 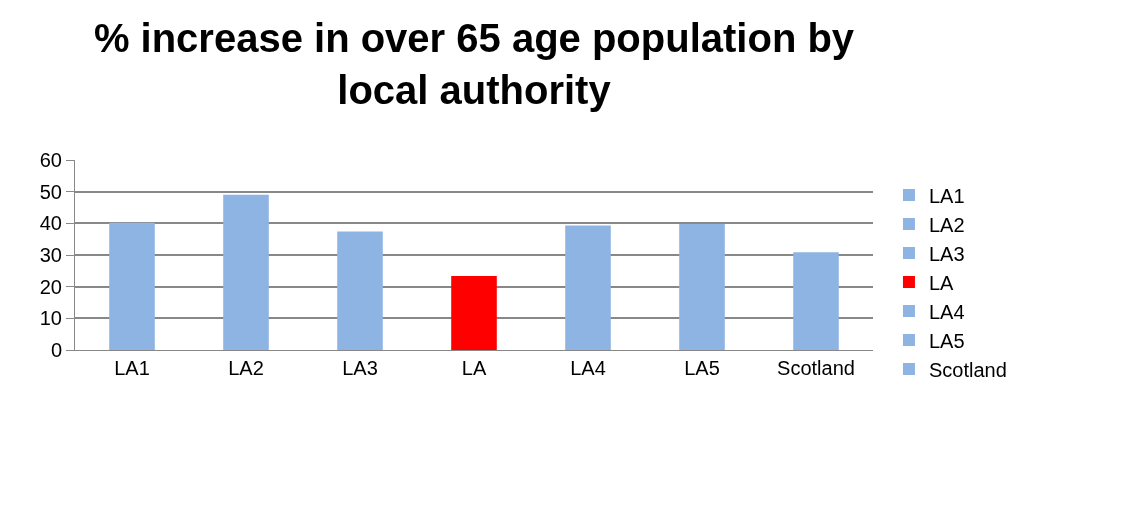 I want to click on y-tick-label: 60, so click(x=50, y=160).